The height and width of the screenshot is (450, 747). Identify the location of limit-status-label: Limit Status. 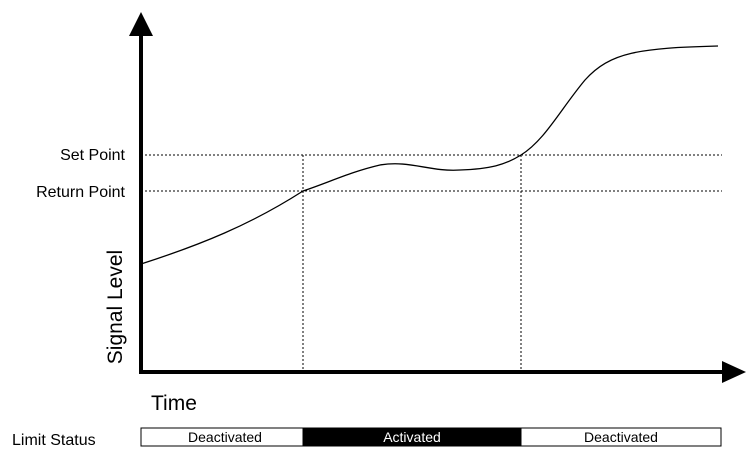
(54, 440).